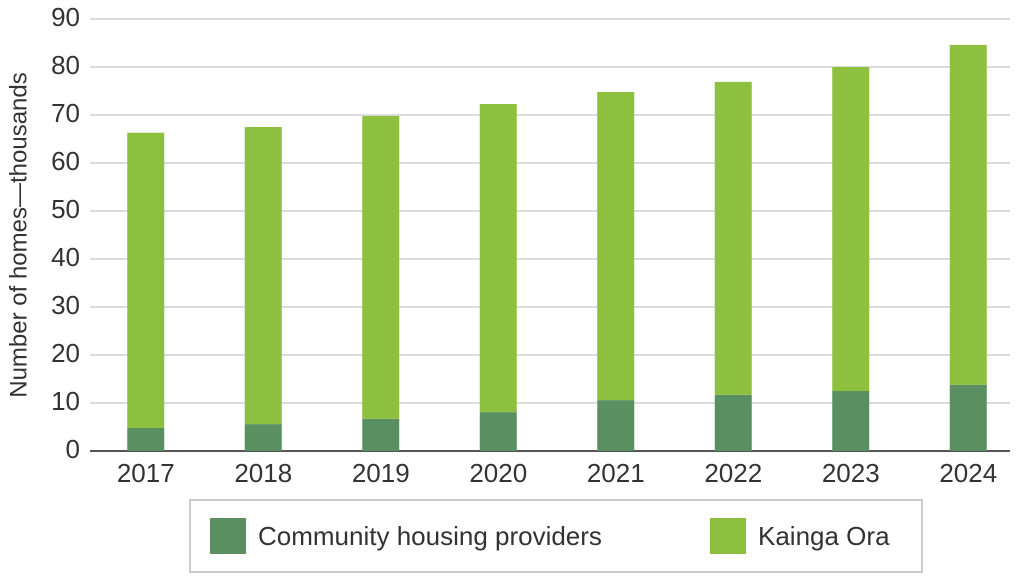 The height and width of the screenshot is (581, 1024). What do you see at coordinates (65, 65) in the screenshot?
I see `y-tick-label: 80` at bounding box center [65, 65].